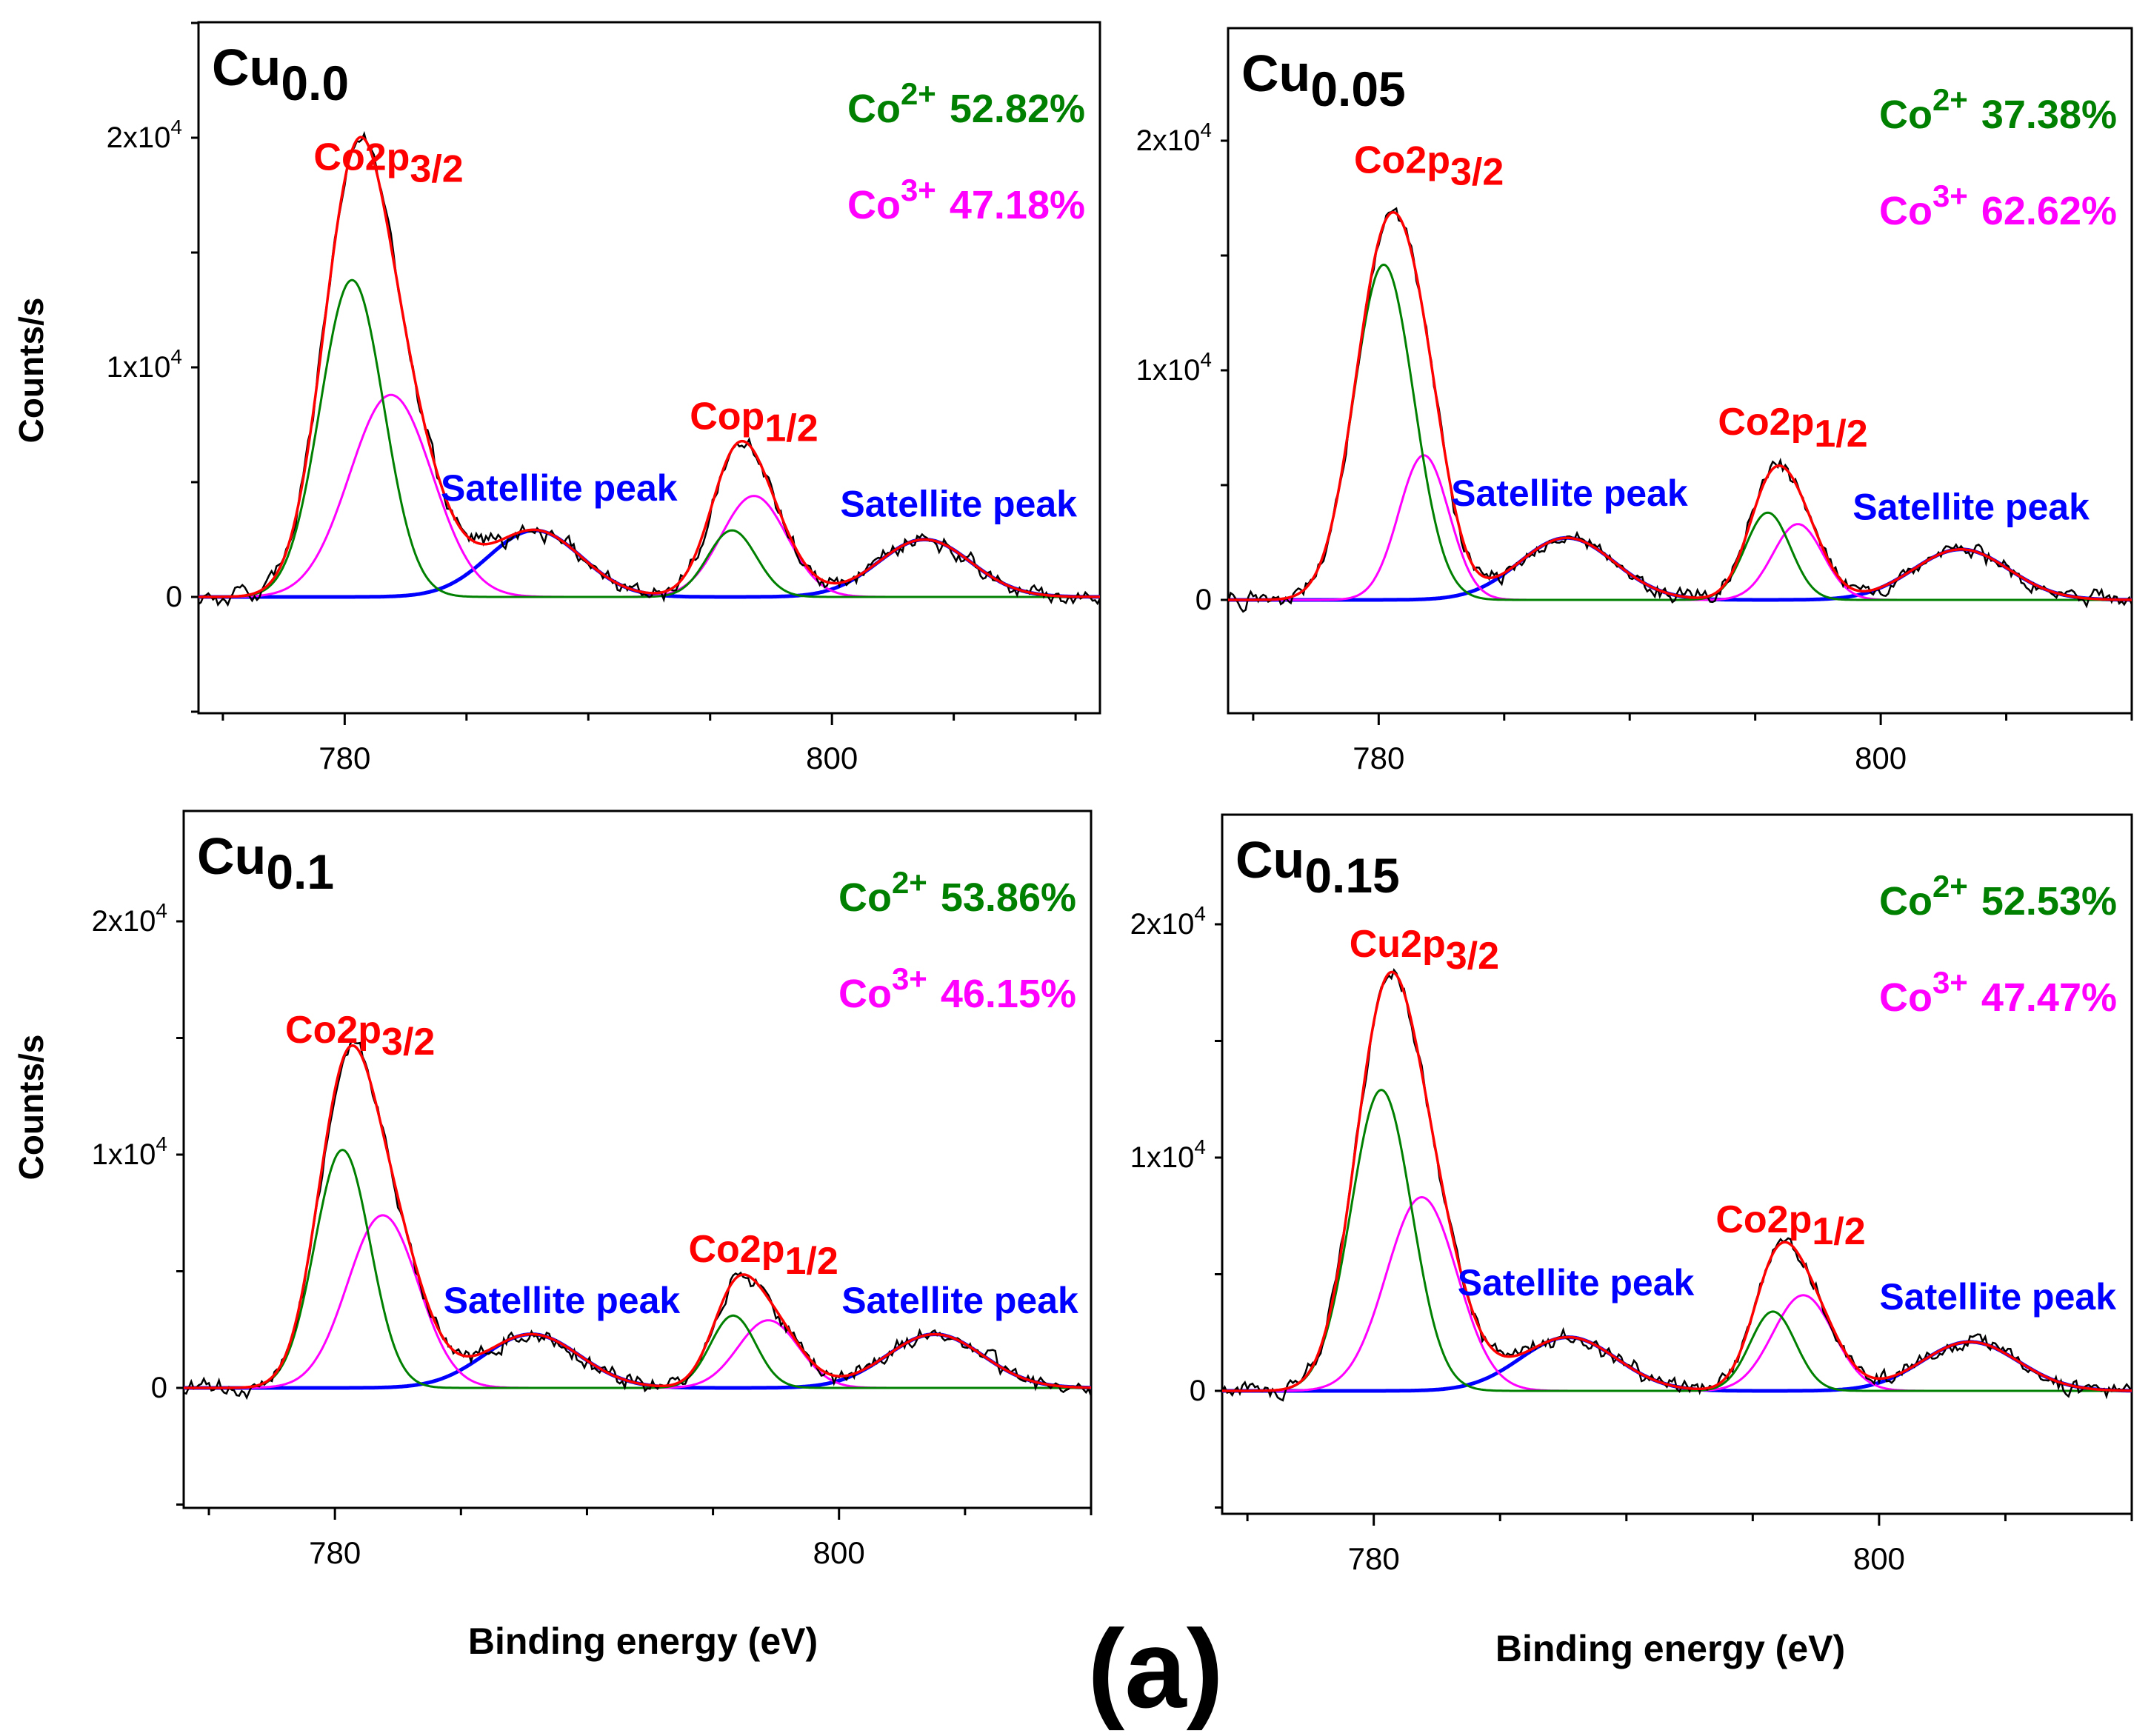  Describe the element at coordinates (265, 863) in the screenshot. I see `panel-title: Cu0.1` at that location.